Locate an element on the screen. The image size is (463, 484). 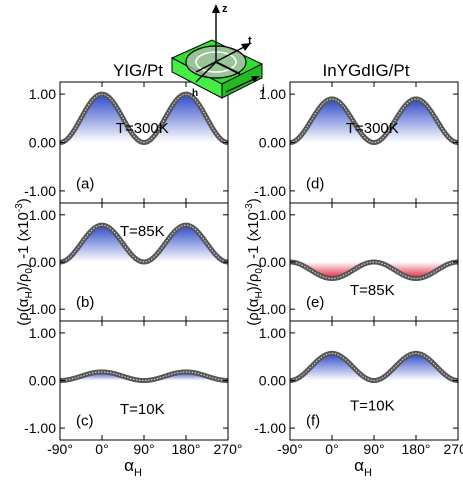
y-axis-label-left: (ρ(αH)/ρ0) -1 (x10-3) is located at coordinates (24, 261).